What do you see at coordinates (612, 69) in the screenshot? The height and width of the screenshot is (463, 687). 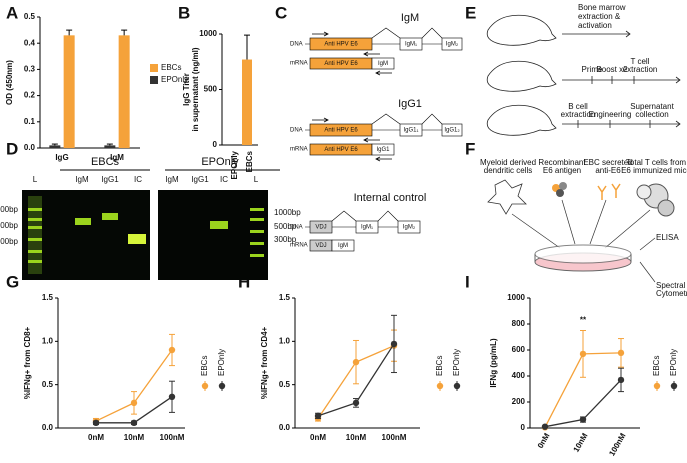 I see `timeline-label: Boost x2` at bounding box center [612, 69].